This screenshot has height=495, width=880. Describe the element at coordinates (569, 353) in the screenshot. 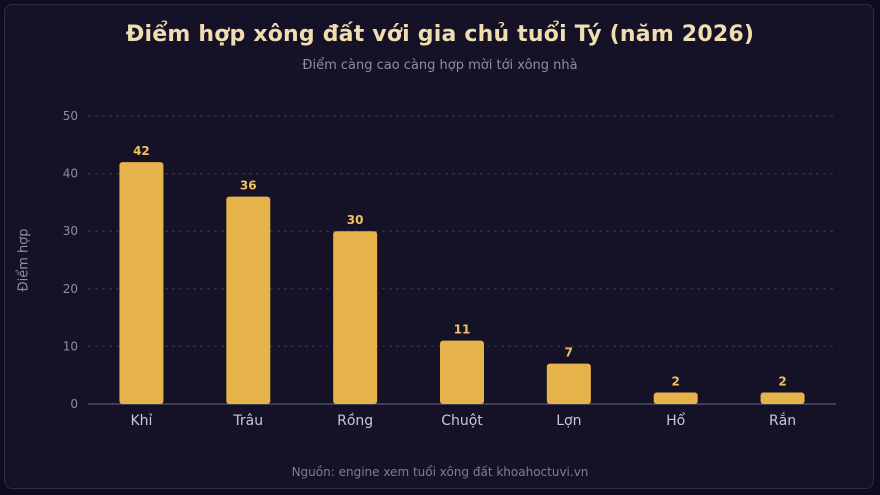

I see `bar-value-label: 7` at that location.